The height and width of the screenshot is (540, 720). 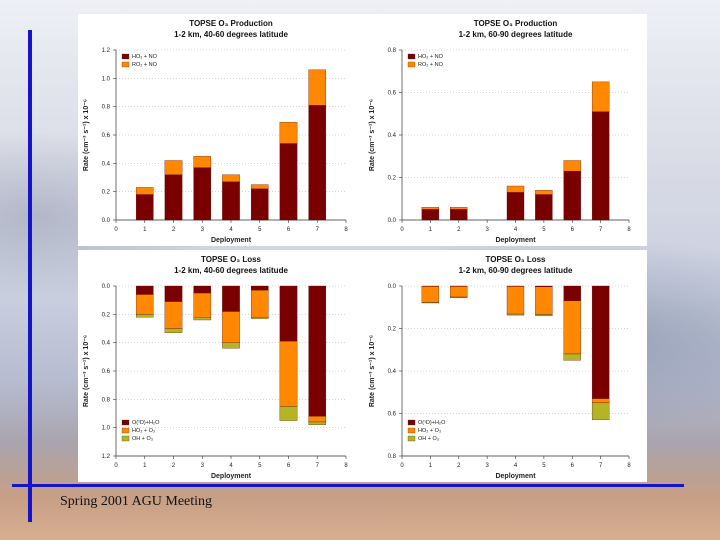 What do you see at coordinates (136, 501) in the screenshot?
I see `footer-text: Spring 2001 AGU Meeting` at bounding box center [136, 501].